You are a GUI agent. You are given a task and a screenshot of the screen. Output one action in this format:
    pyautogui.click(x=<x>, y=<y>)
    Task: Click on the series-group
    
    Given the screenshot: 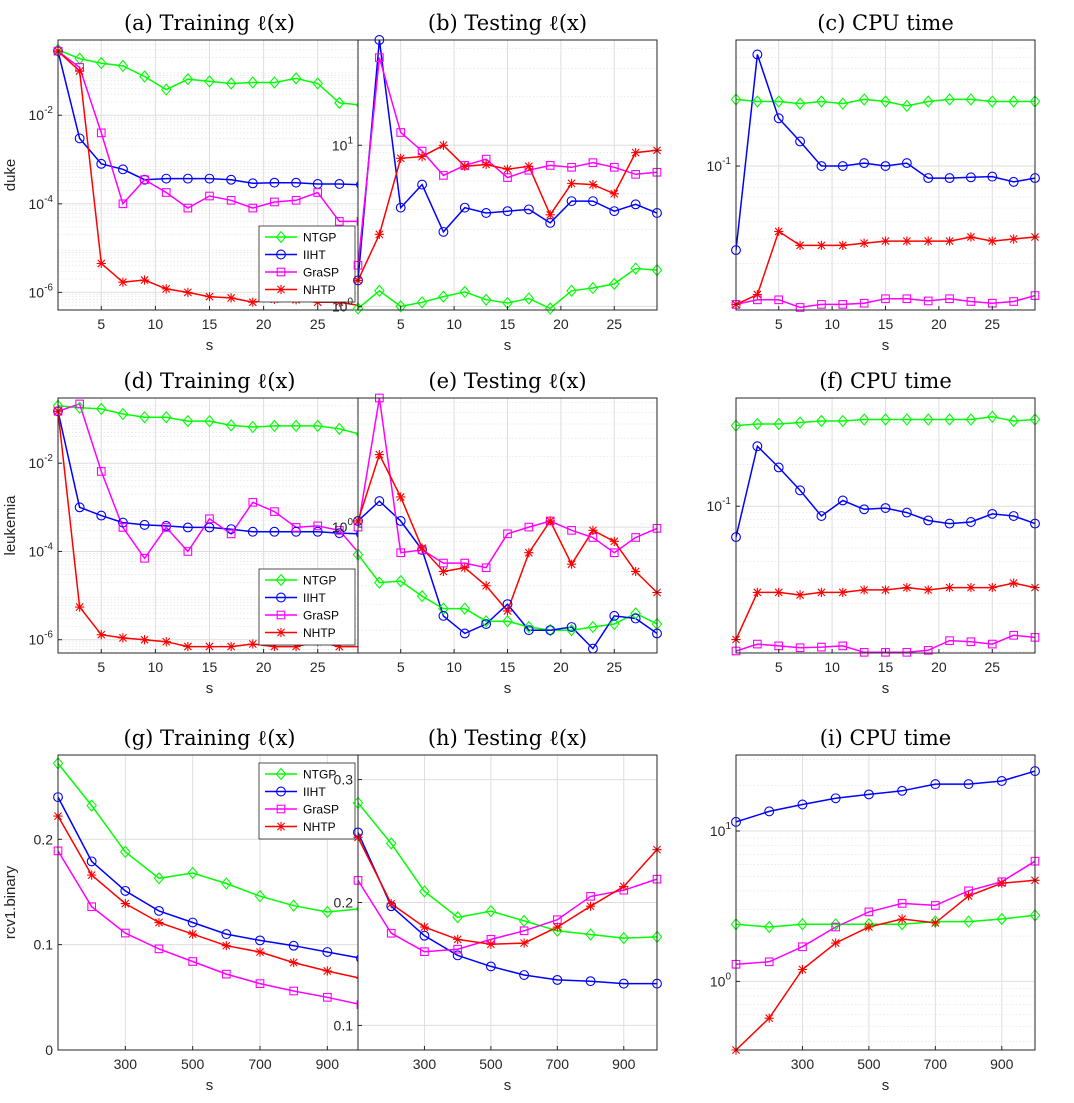 What is the action you would take?
    pyautogui.click(x=885, y=534)
    